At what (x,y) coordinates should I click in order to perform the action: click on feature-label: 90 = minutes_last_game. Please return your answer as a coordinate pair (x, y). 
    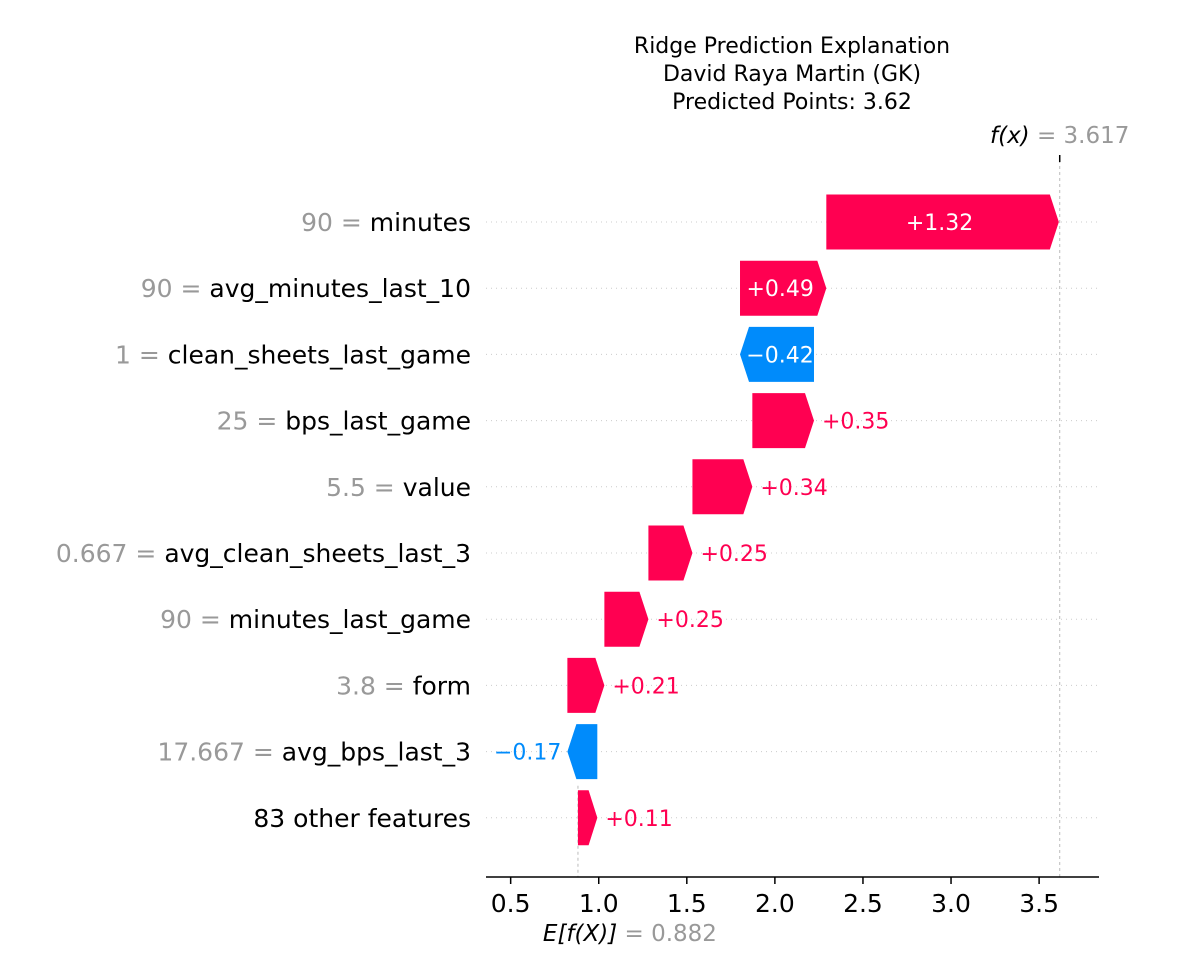
    Looking at the image, I should click on (315, 619).